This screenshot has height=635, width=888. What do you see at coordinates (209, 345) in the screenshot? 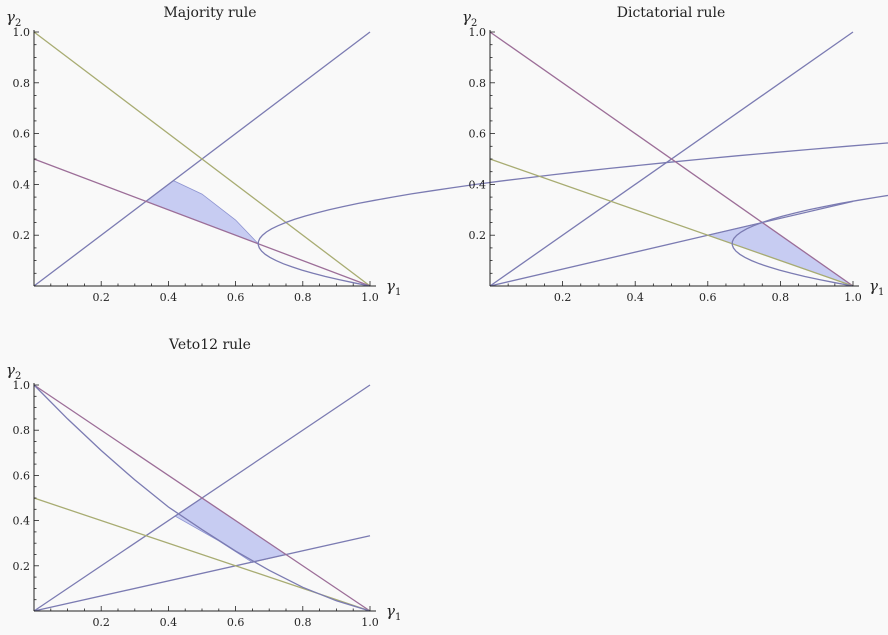
I see `chart-title: Veto12 rule` at bounding box center [209, 345].